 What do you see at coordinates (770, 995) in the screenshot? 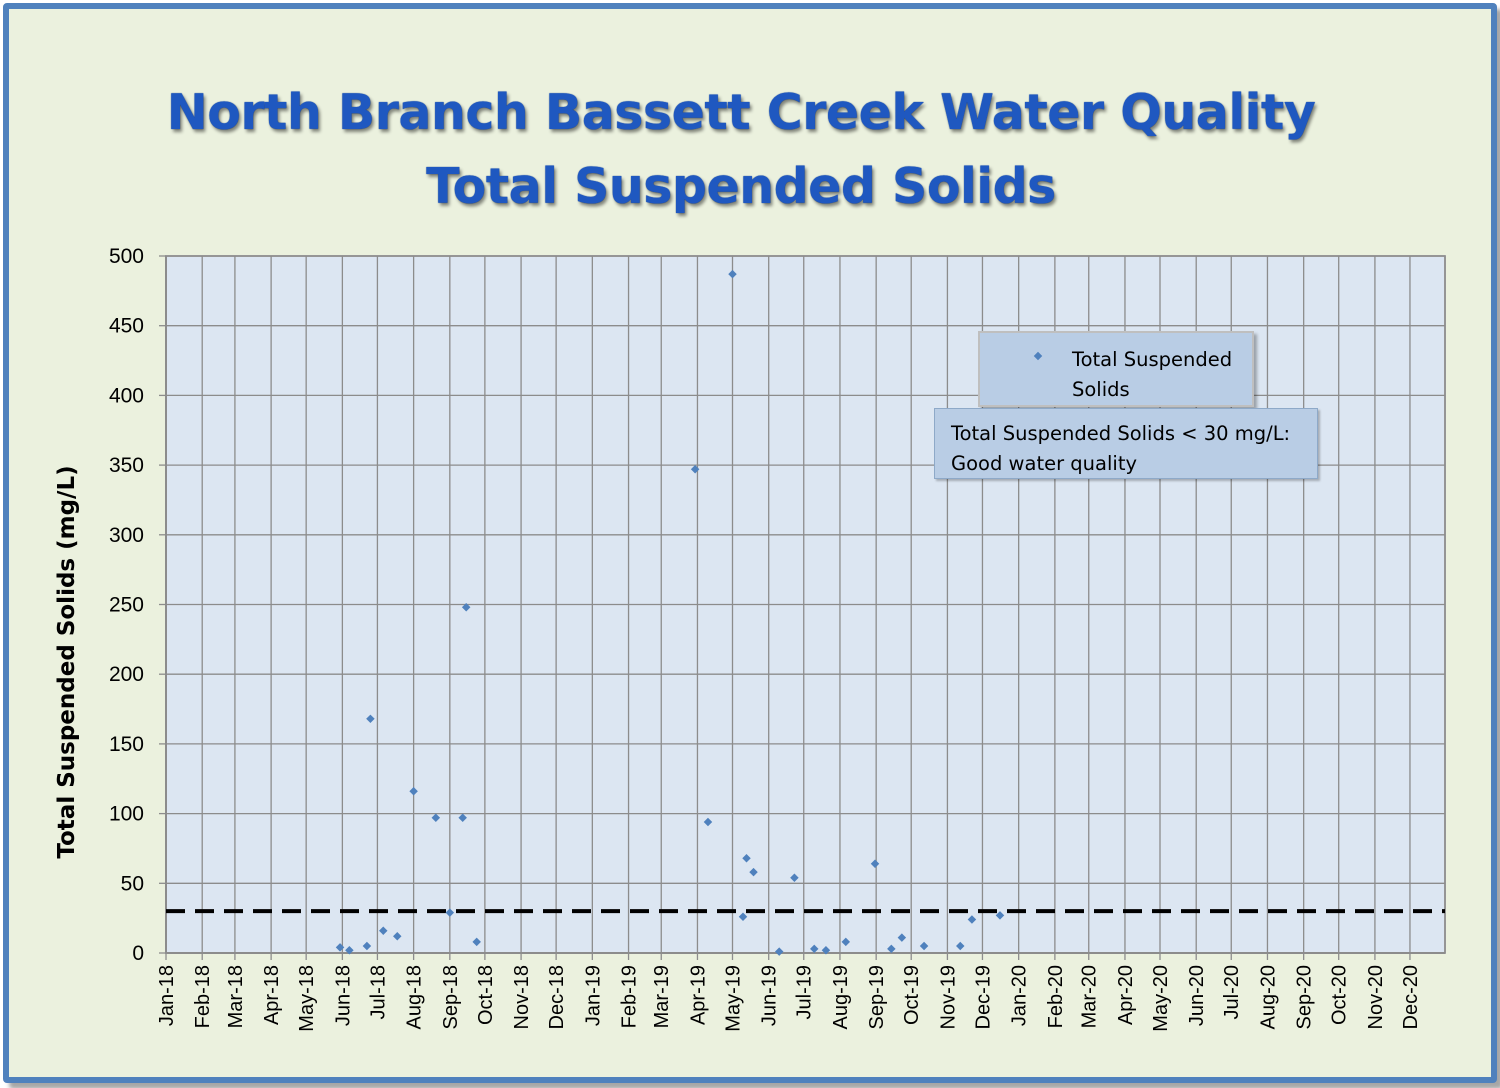
I see `x-tick-label: Jun-19` at bounding box center [770, 995].